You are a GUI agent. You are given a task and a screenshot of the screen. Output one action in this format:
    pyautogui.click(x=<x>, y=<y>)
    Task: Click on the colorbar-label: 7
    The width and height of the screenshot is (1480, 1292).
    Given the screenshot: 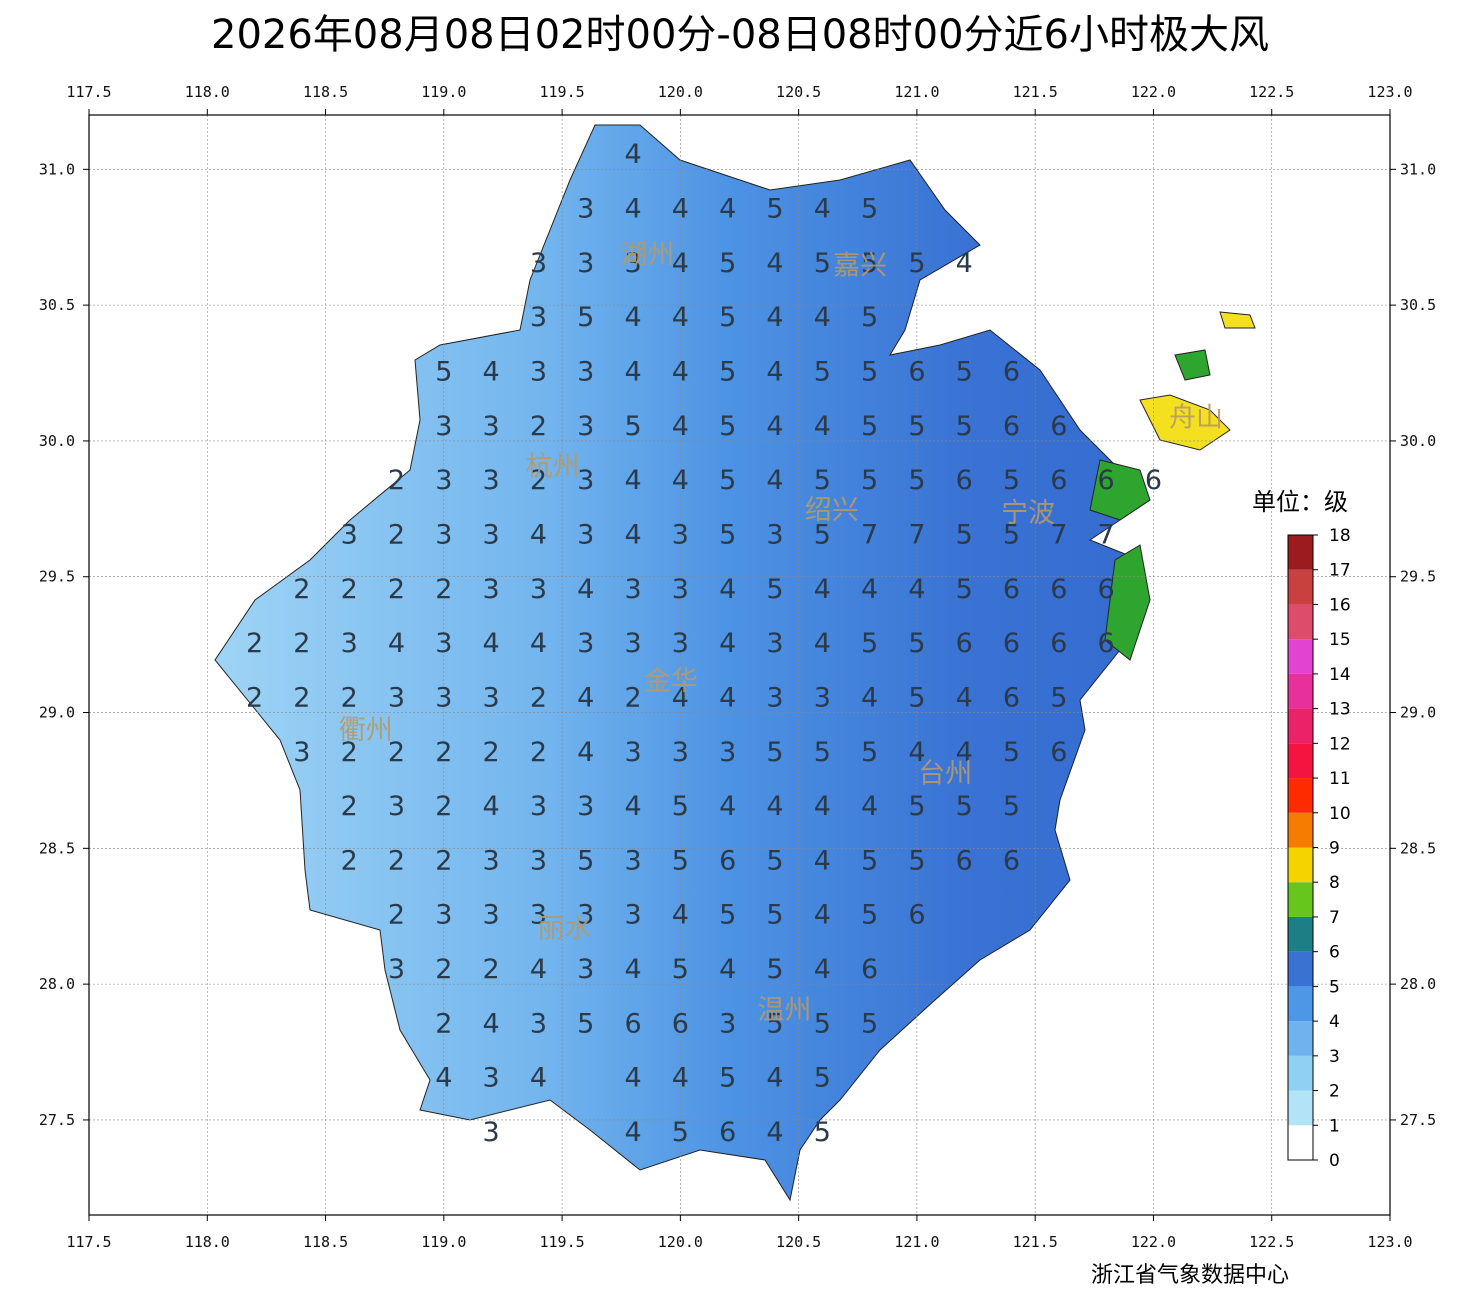 What is the action you would take?
    pyautogui.click(x=1334, y=918)
    